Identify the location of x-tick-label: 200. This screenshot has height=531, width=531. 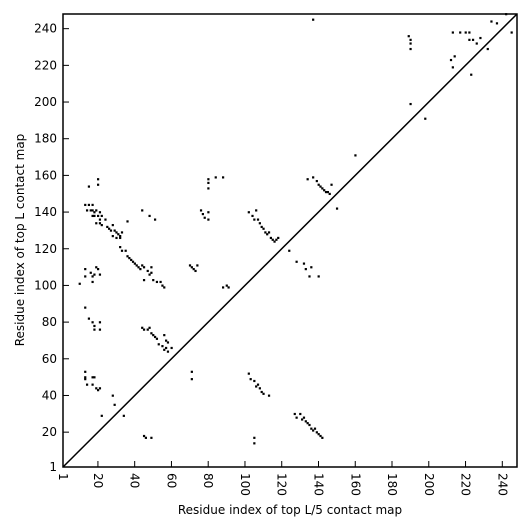
(429, 484).